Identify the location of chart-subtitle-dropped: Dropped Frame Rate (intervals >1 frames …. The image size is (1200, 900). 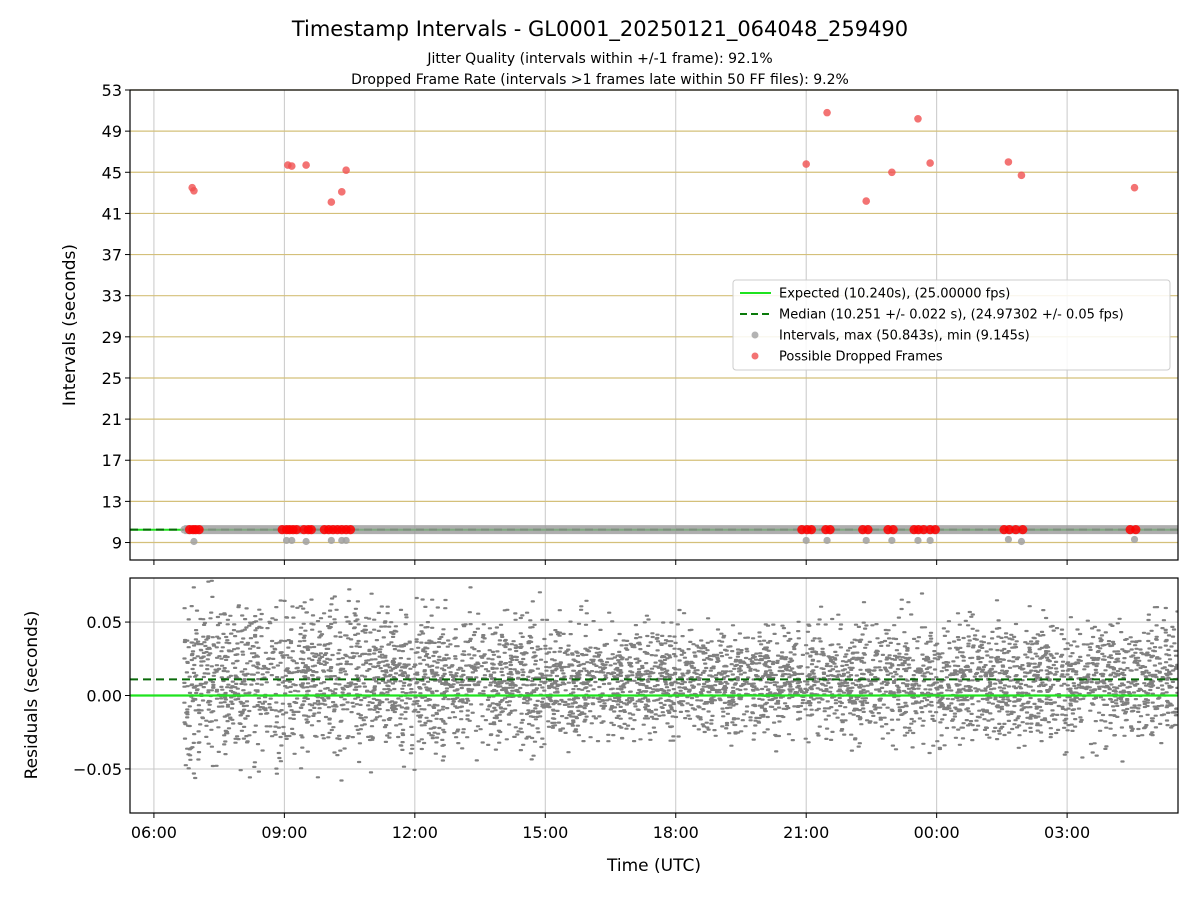
(600, 80).